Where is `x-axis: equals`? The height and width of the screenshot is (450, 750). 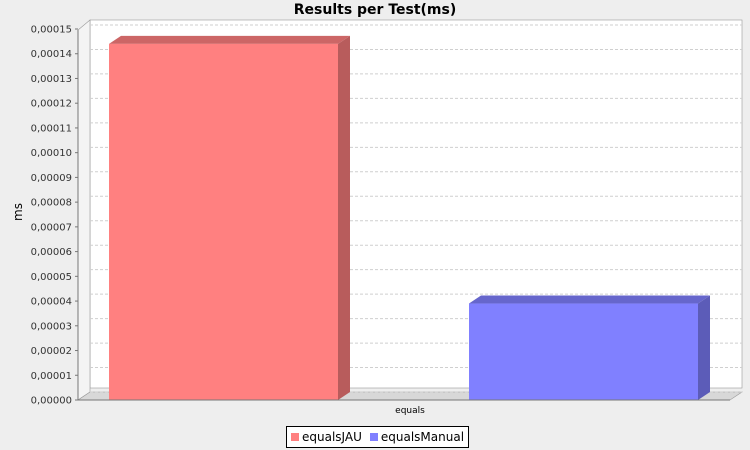
x-axis: equals is located at coordinates (404, 407).